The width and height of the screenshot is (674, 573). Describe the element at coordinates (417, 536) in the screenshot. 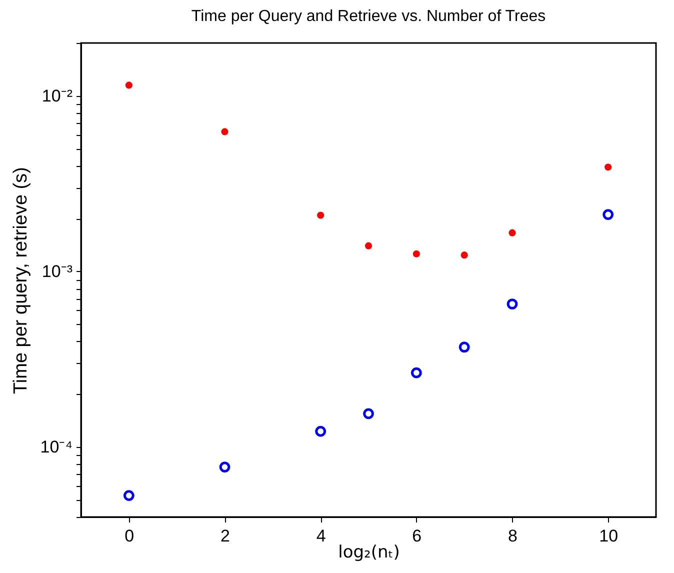

I see `x-tick-label: 6` at that location.